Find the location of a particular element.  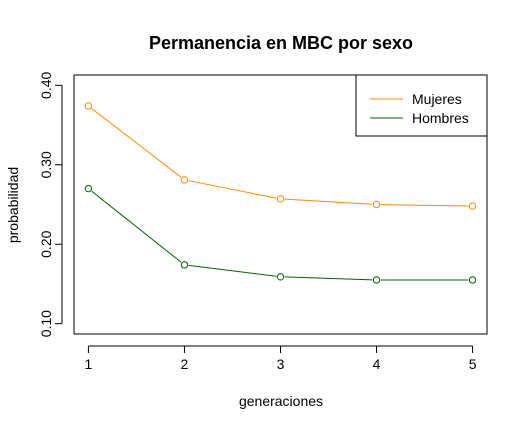

y-axis: 0.10 0.20 0.30 0.40 is located at coordinates (50, 204).